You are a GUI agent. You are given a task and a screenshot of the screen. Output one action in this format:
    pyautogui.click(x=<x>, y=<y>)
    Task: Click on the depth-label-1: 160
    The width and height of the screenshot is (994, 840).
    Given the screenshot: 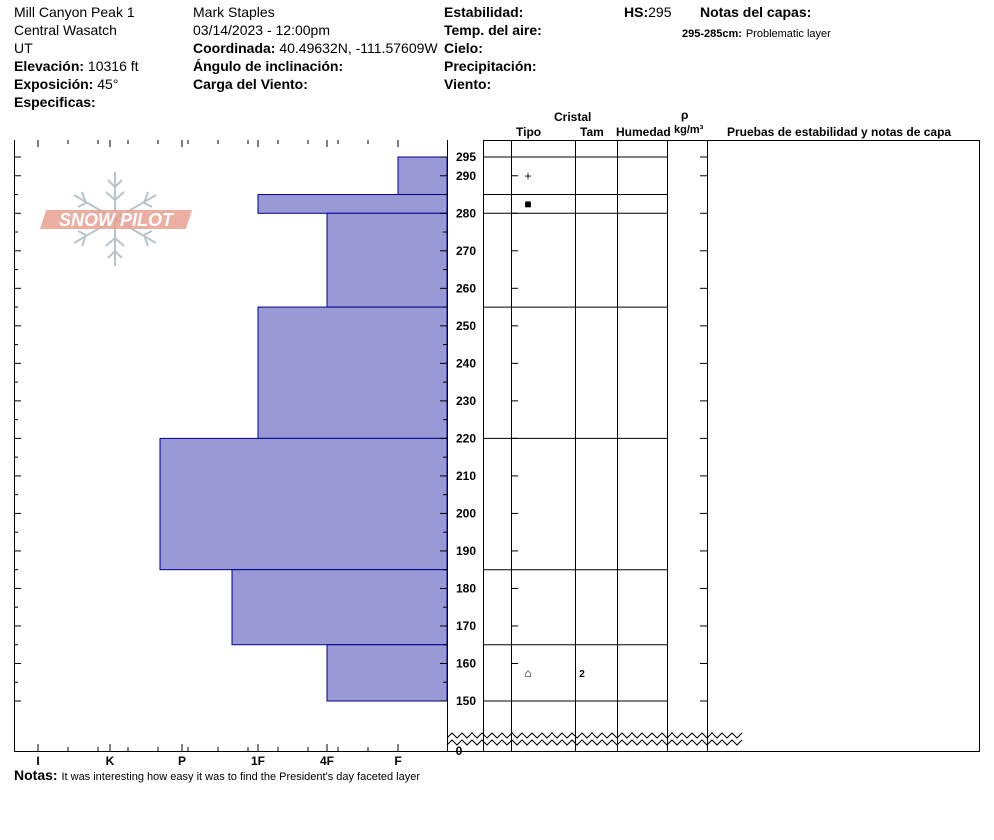 What is the action you would take?
    pyautogui.click(x=466, y=663)
    